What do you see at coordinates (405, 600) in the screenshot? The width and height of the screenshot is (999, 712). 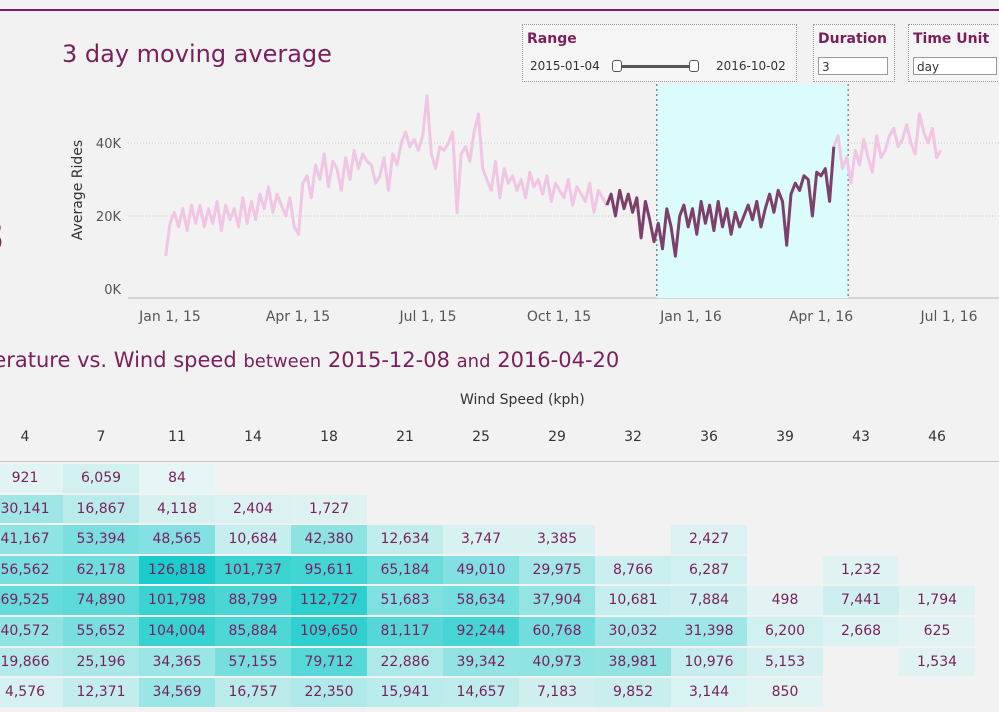 I see `heatmap-cell: 51,683` at bounding box center [405, 600].